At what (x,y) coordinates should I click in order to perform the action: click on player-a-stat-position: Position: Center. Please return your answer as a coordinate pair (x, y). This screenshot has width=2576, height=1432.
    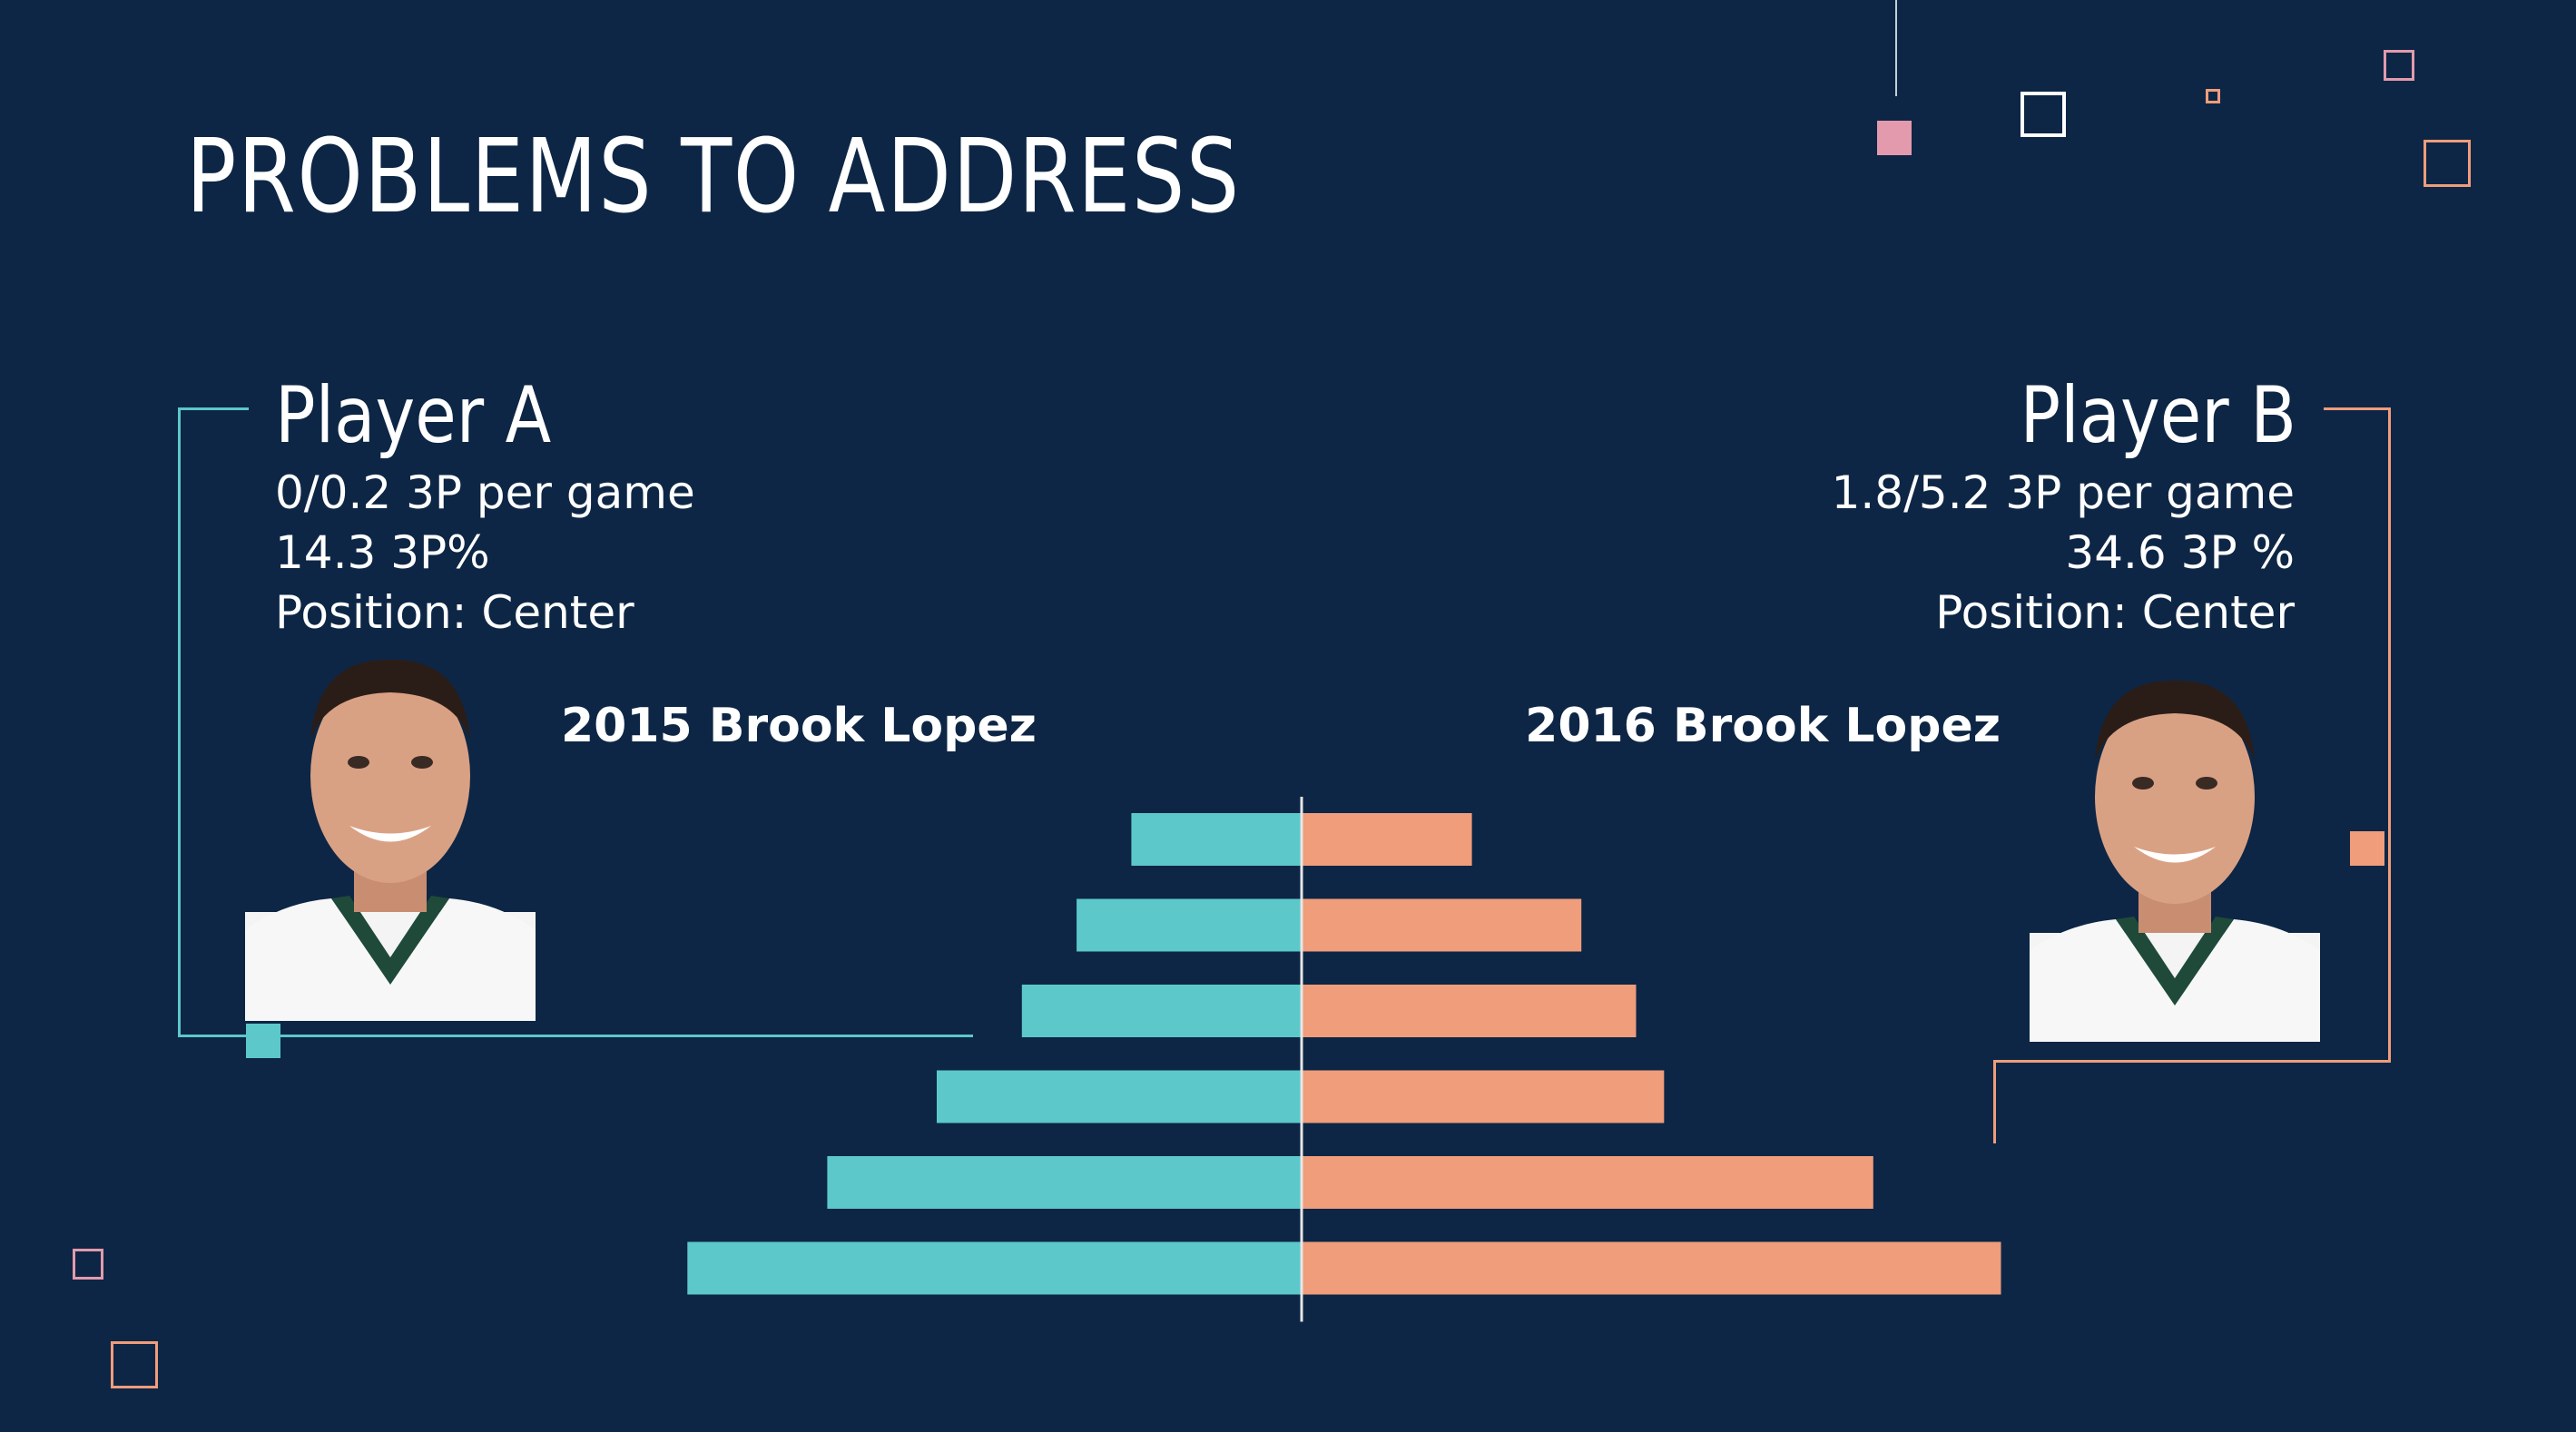
    Looking at the image, I should click on (454, 612).